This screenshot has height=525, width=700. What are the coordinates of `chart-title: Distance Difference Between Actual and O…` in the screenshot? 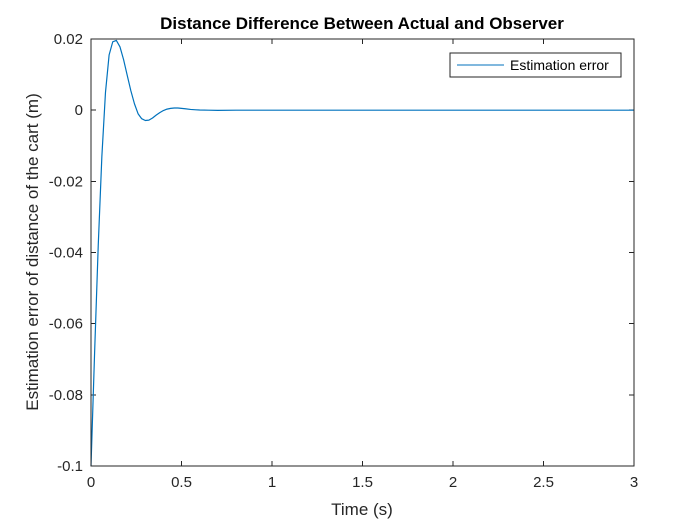 It's located at (362, 23).